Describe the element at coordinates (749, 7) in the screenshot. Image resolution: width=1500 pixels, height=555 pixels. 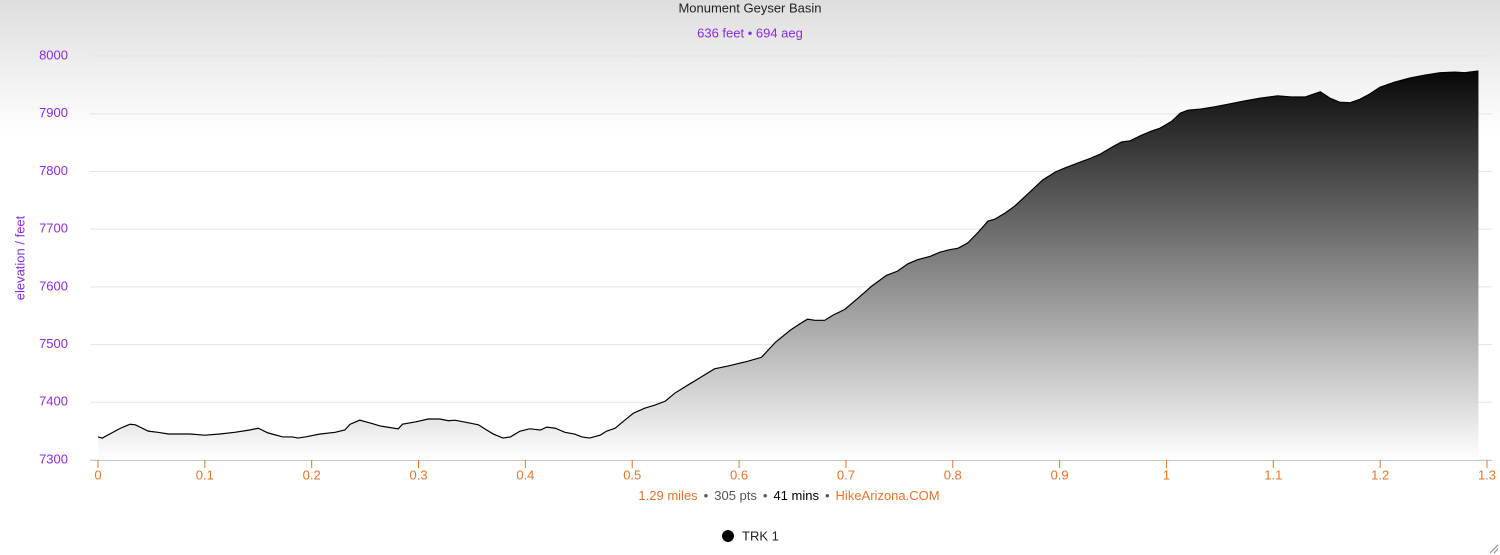
I see `chart-title: Monument Geyser Basin` at that location.